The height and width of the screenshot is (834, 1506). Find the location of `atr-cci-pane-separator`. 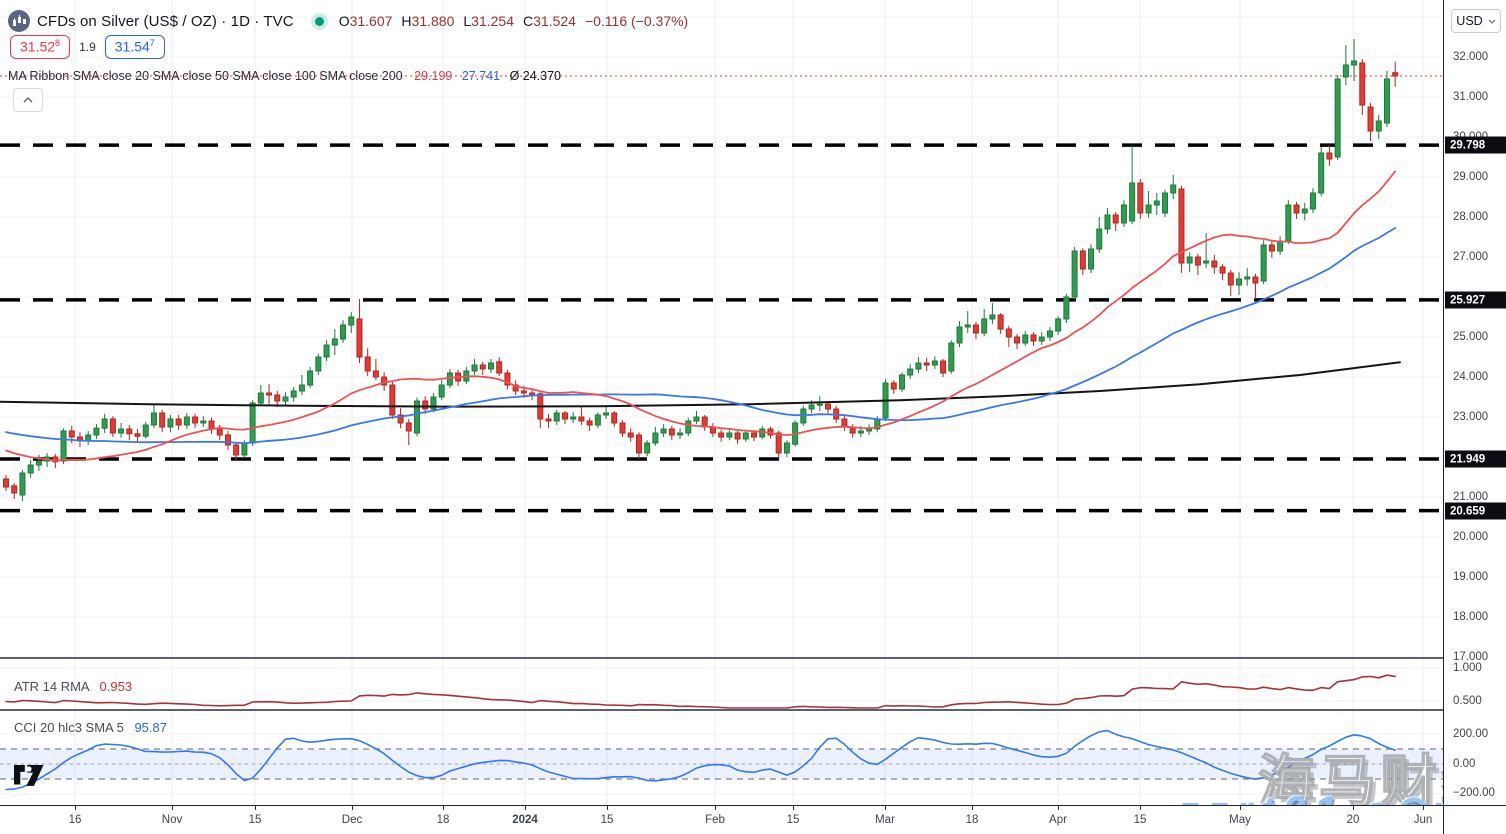

atr-cci-pane-separator is located at coordinates (753, 710).